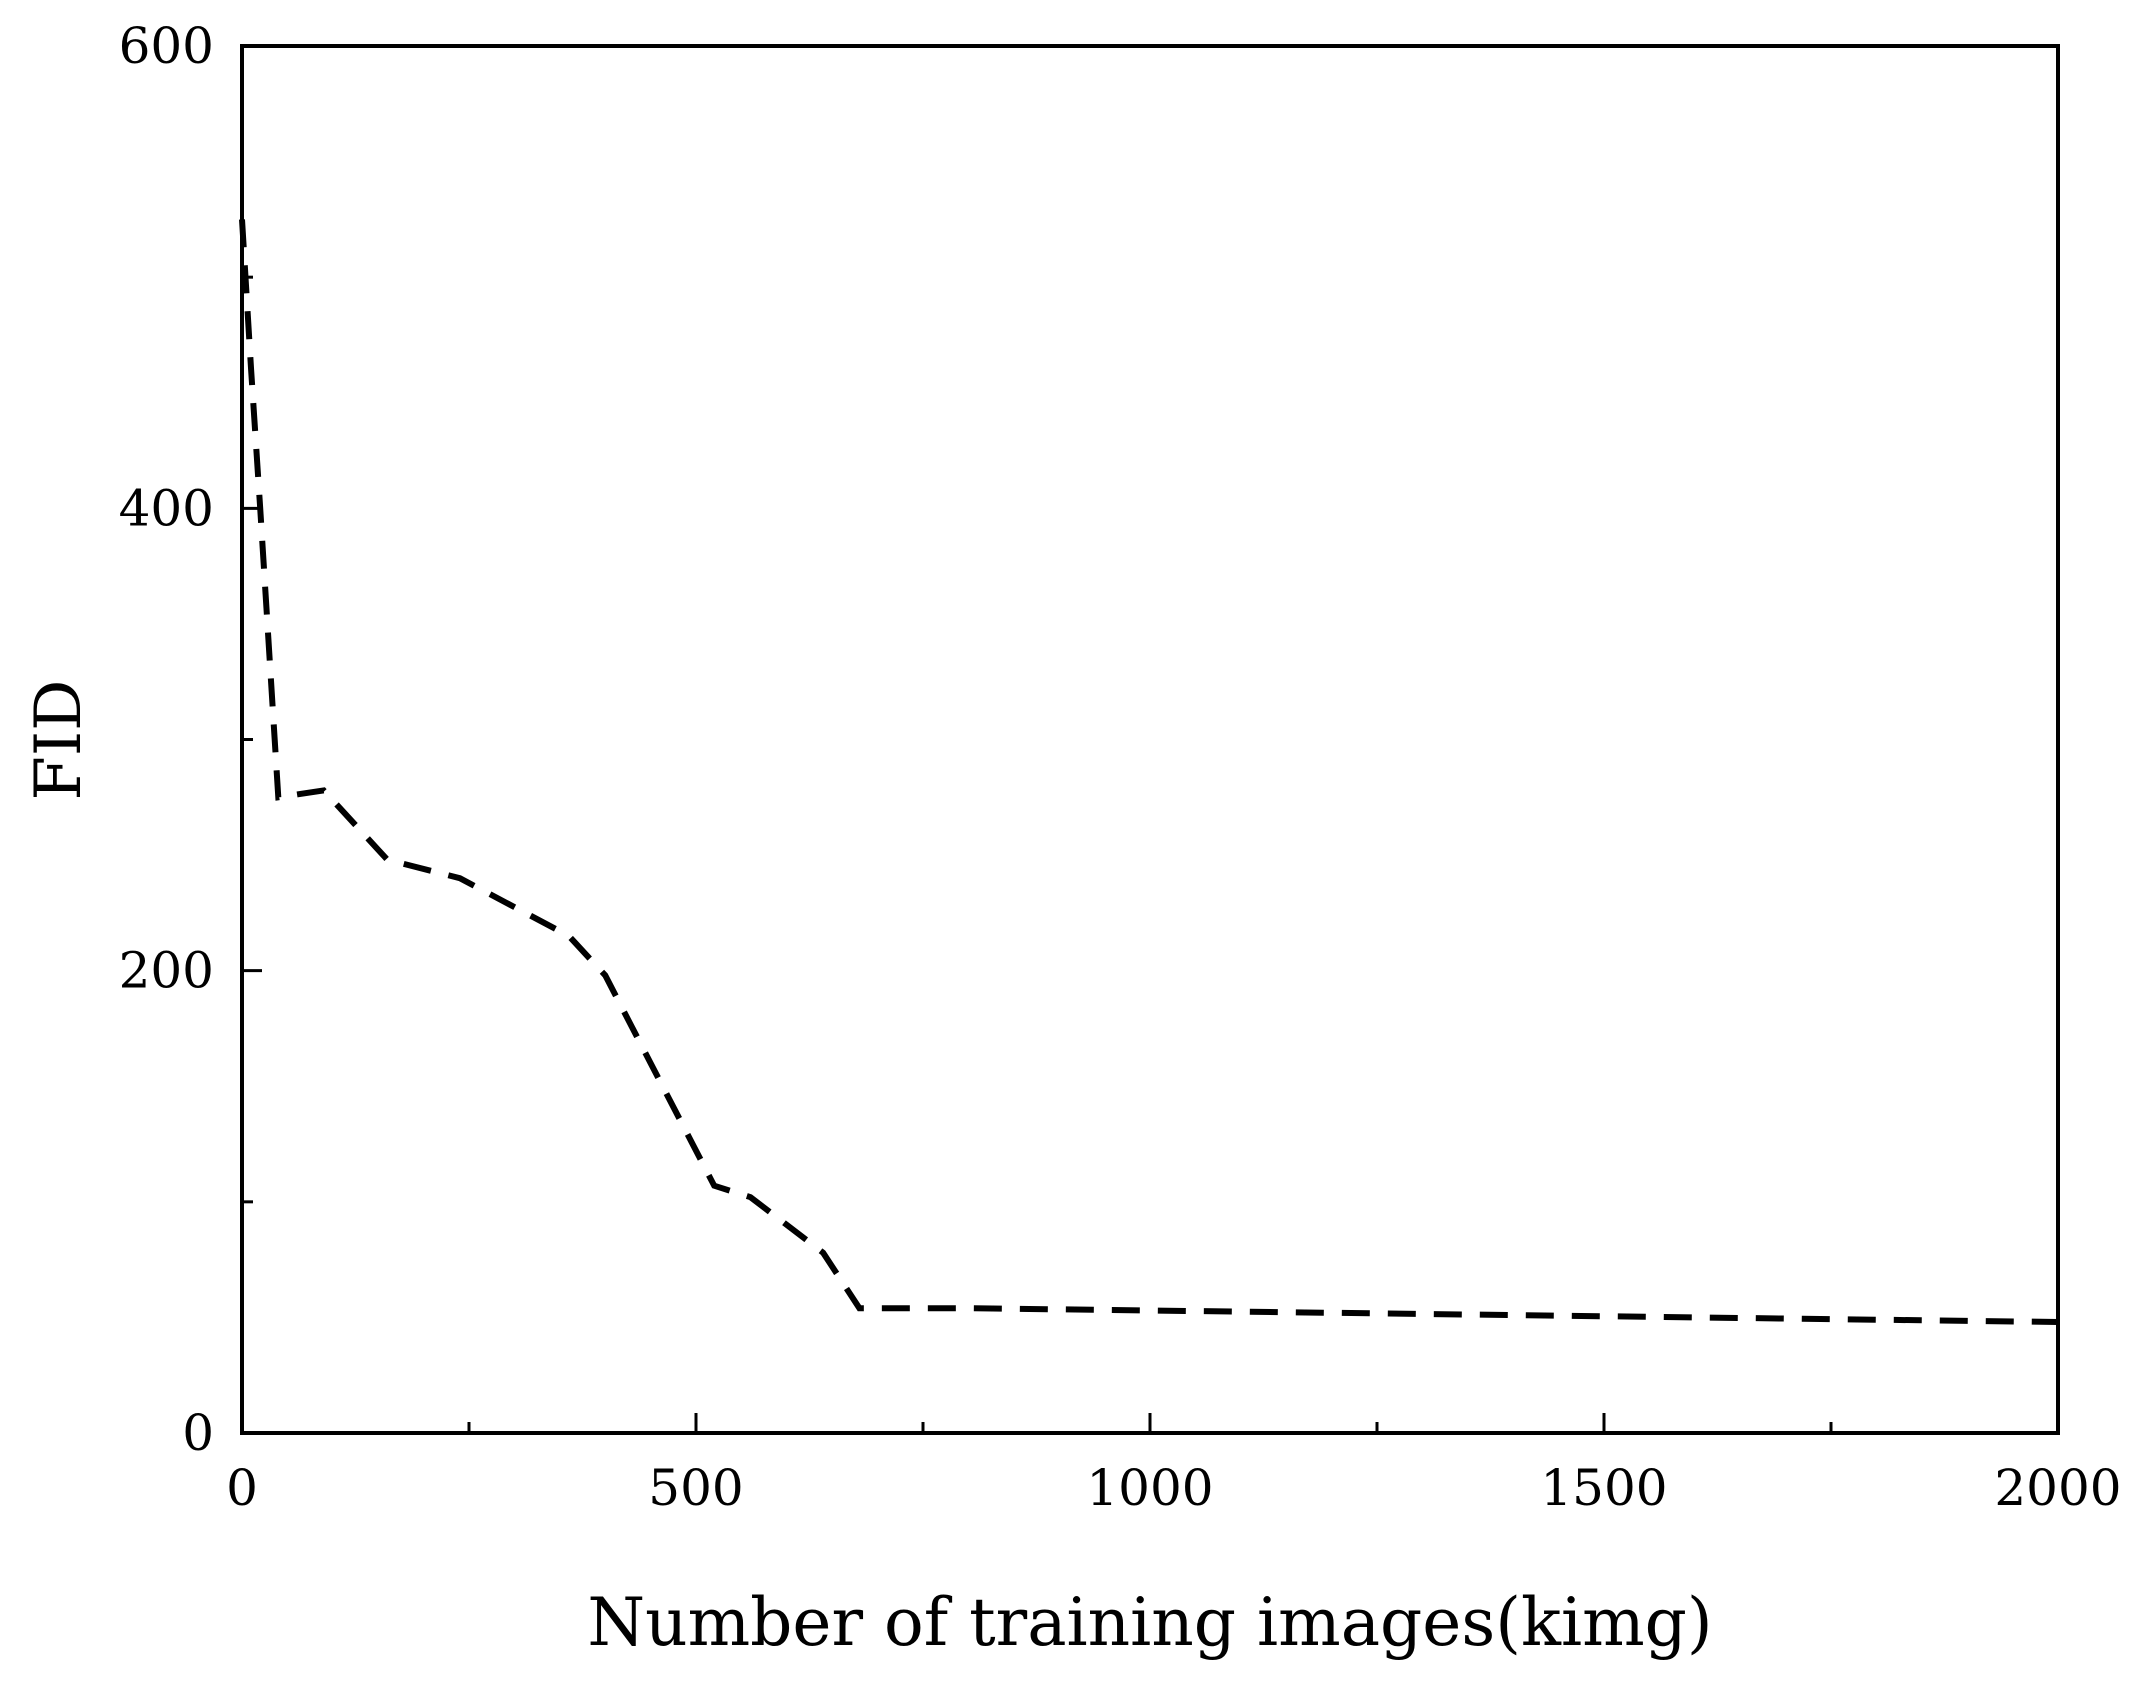 The image size is (2131, 1687). Describe the element at coordinates (166, 508) in the screenshot. I see `y-tick-label: 400` at that location.